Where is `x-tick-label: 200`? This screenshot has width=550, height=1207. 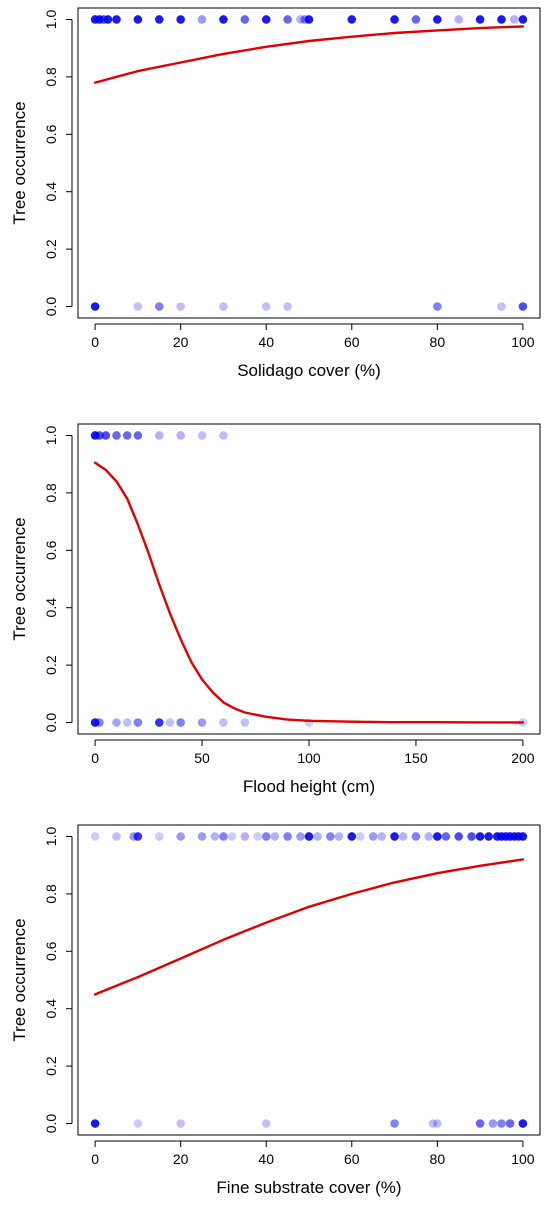
x-tick-label: 200 is located at coordinates (523, 758).